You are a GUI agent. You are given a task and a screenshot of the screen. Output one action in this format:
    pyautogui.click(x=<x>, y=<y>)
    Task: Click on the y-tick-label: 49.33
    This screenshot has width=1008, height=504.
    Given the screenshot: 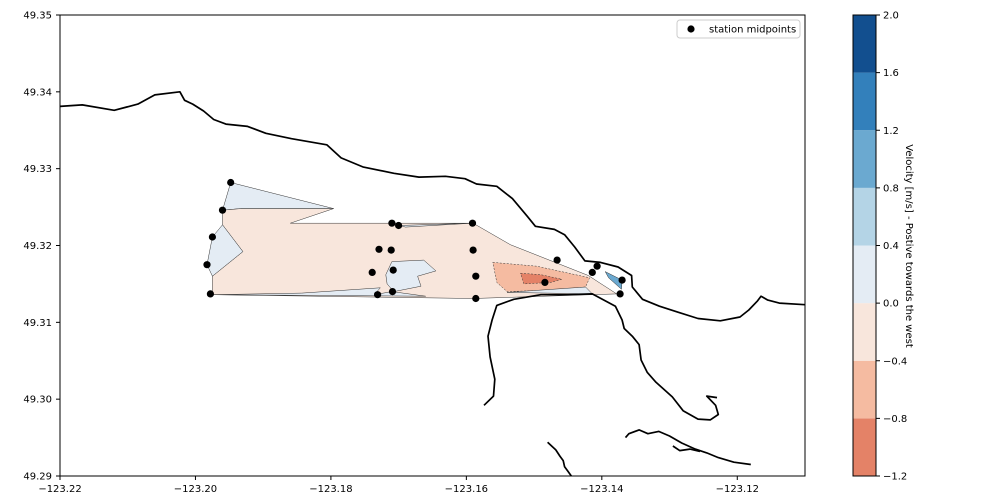 What is the action you would take?
    pyautogui.click(x=37, y=169)
    